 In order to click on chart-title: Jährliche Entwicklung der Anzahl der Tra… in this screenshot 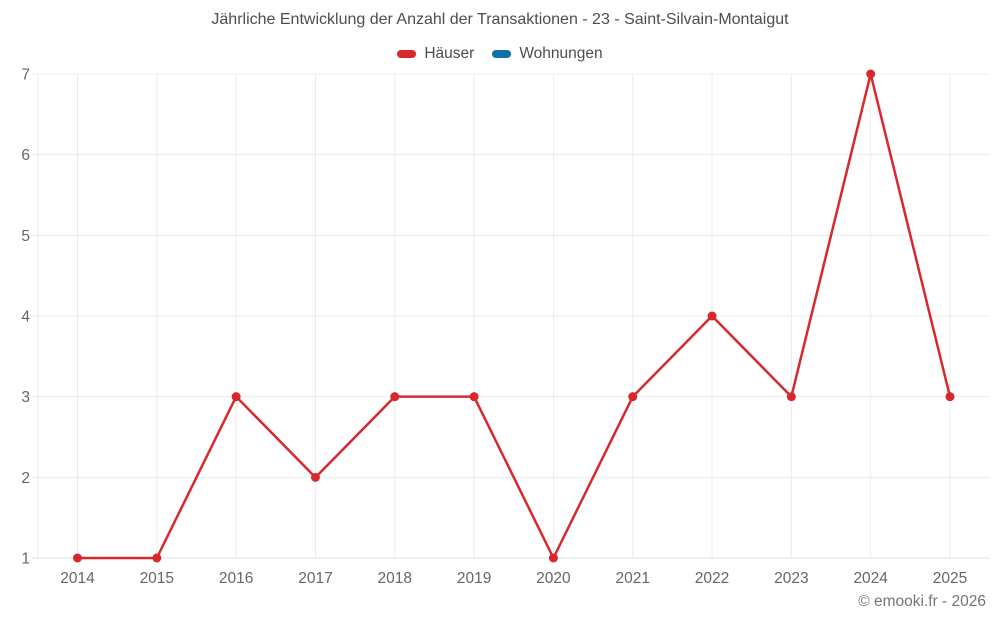, I will do `click(500, 19)`.